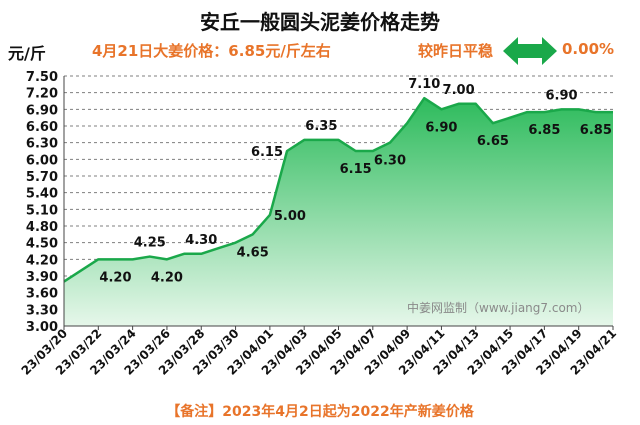  Describe the element at coordinates (27, 53) in the screenshot. I see `unit-label: 元/斤` at that location.